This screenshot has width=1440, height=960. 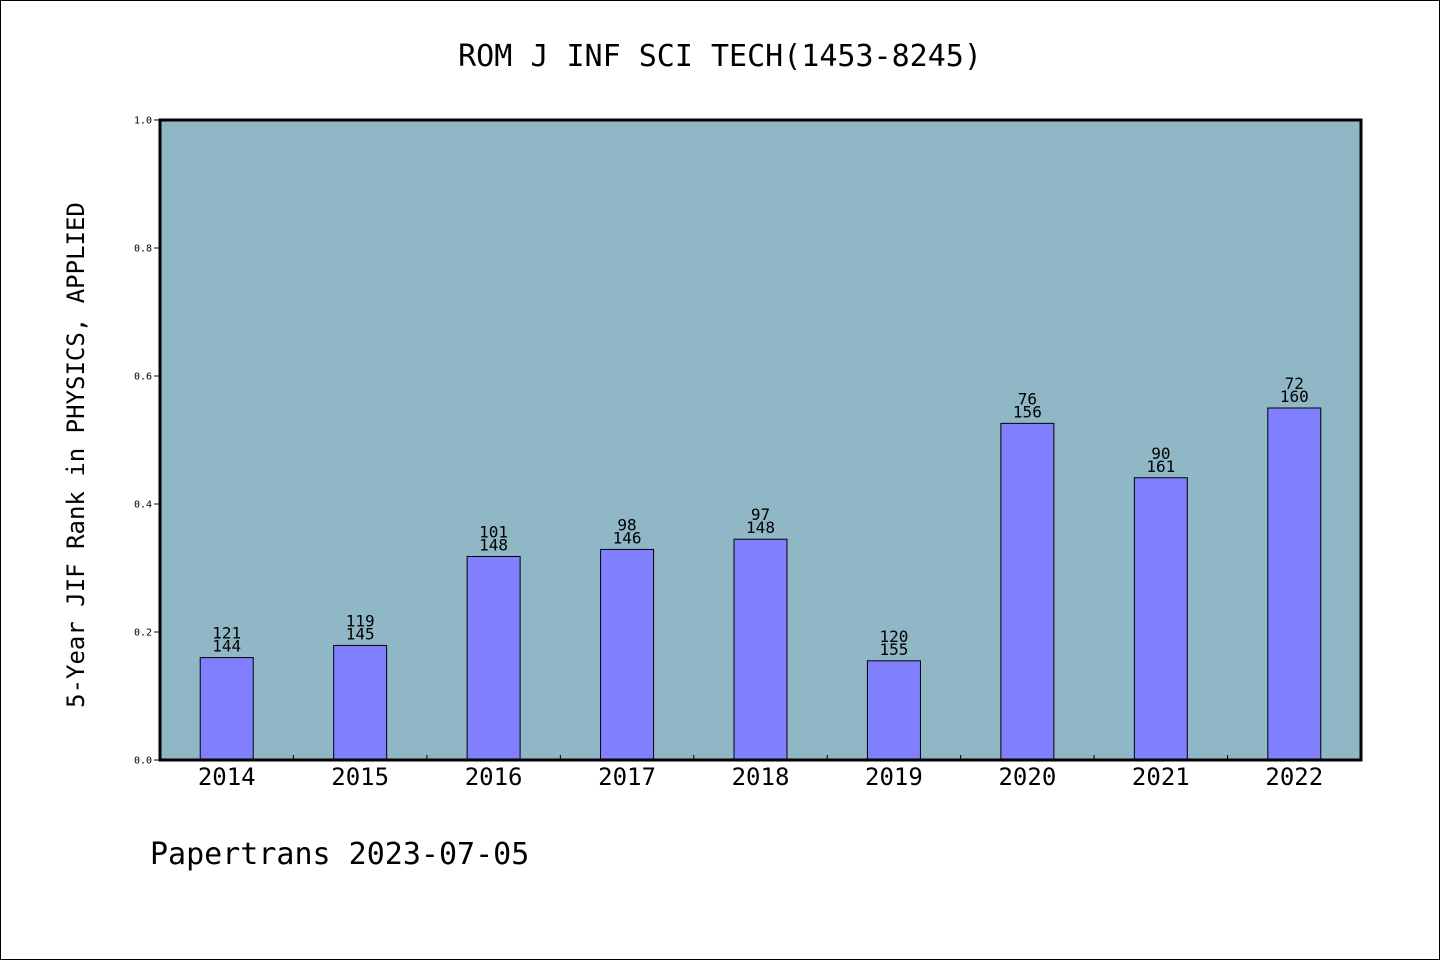 What do you see at coordinates (1294, 584) in the screenshot?
I see `bar-2022` at bounding box center [1294, 584].